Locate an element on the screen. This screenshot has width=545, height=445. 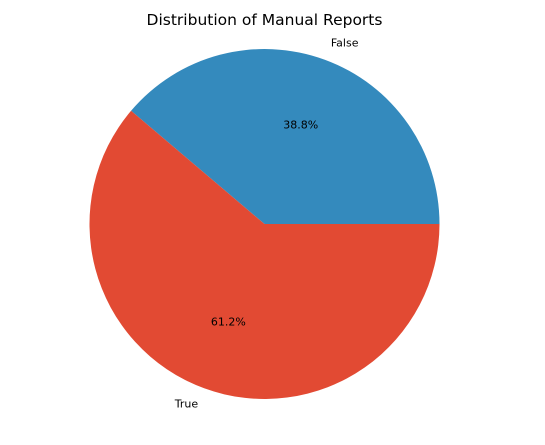
slice-label-true: True is located at coordinates (186, 404).